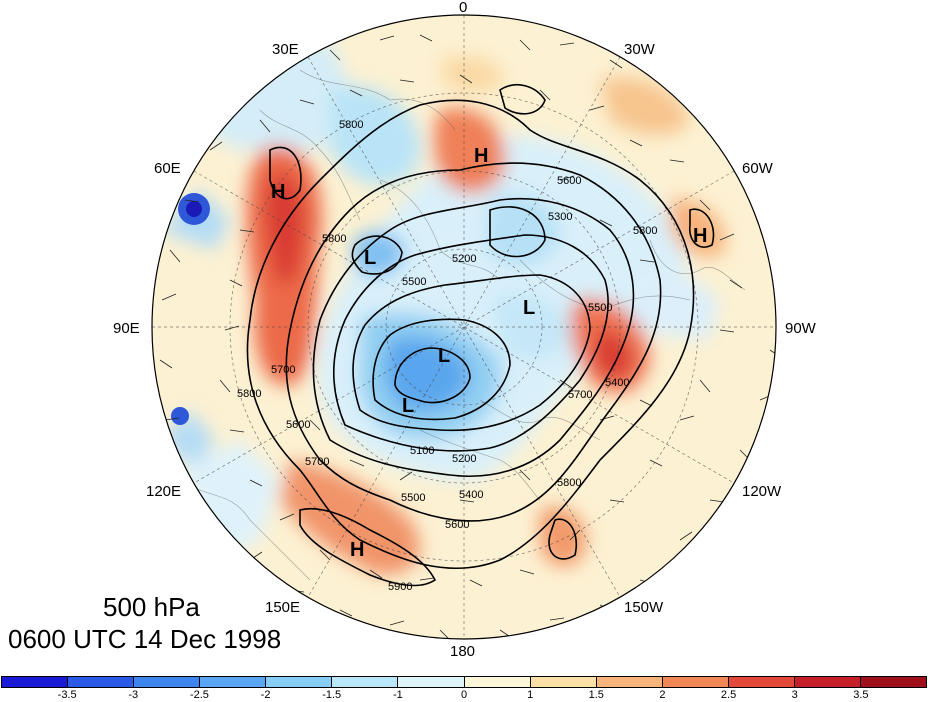 This screenshot has height=702, width=928. I want to click on lon-label-150w: 150W, so click(644, 607).